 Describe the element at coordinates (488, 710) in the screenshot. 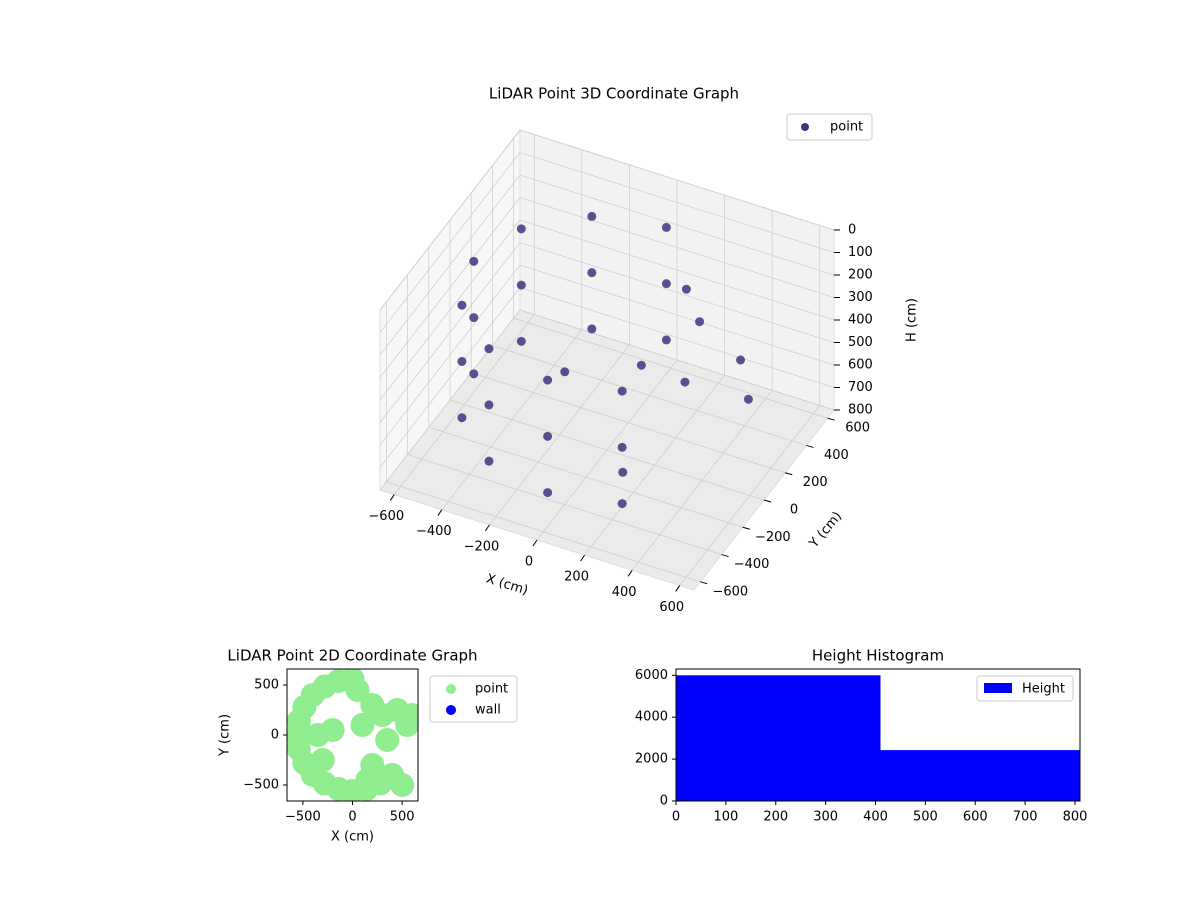

I see `legend-label: wall` at that location.